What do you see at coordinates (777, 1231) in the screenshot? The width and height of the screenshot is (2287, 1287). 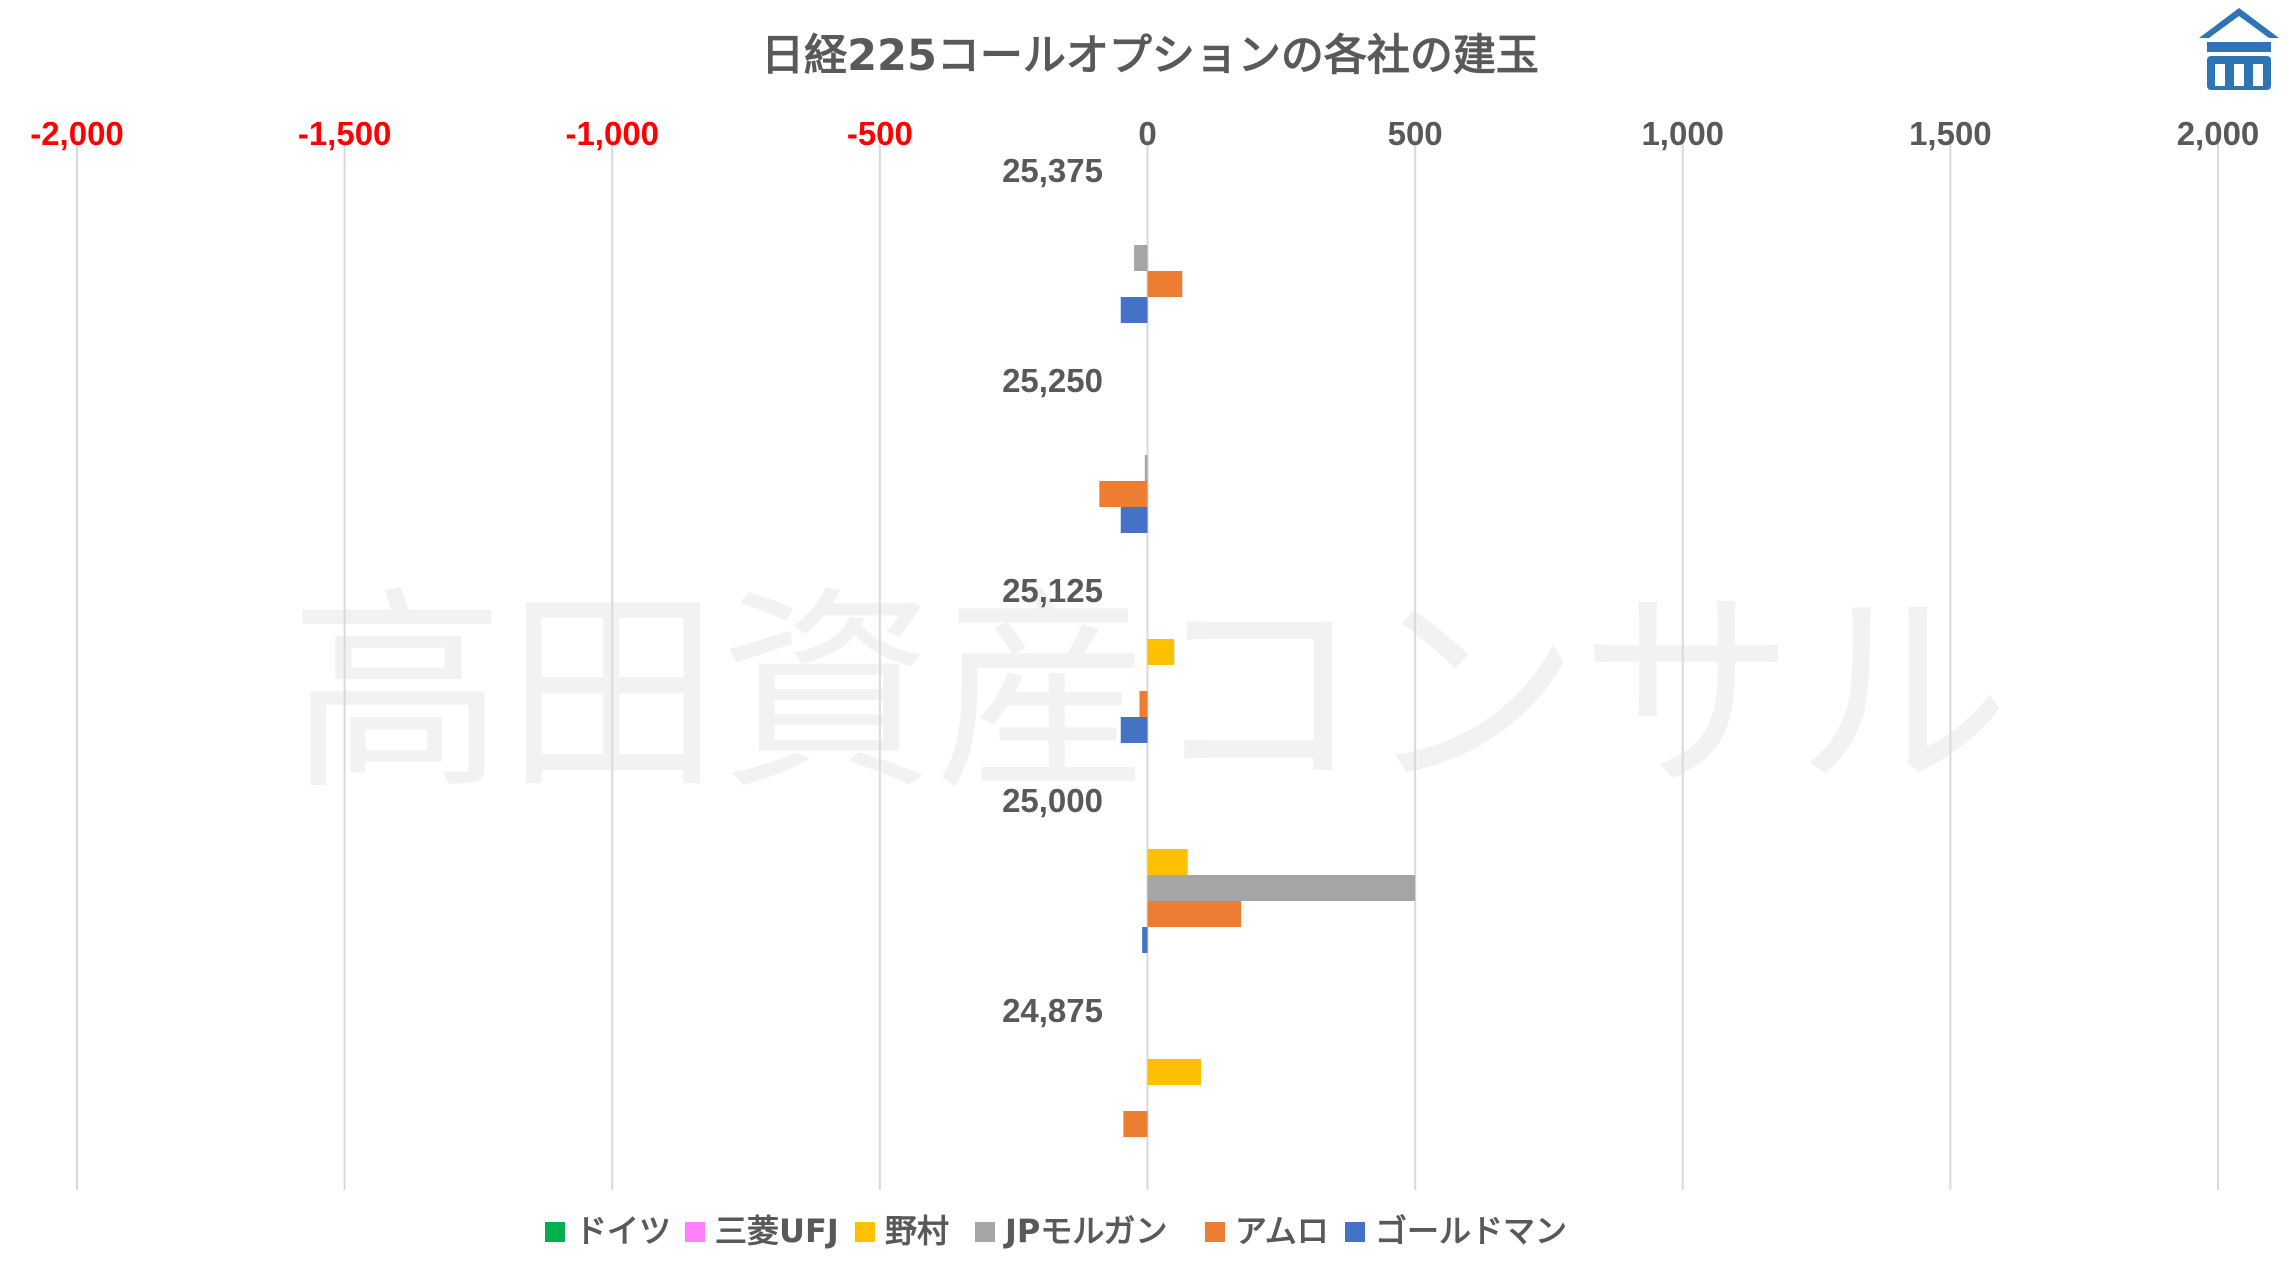 I see `legend-label: 三菱UFJ` at bounding box center [777, 1231].